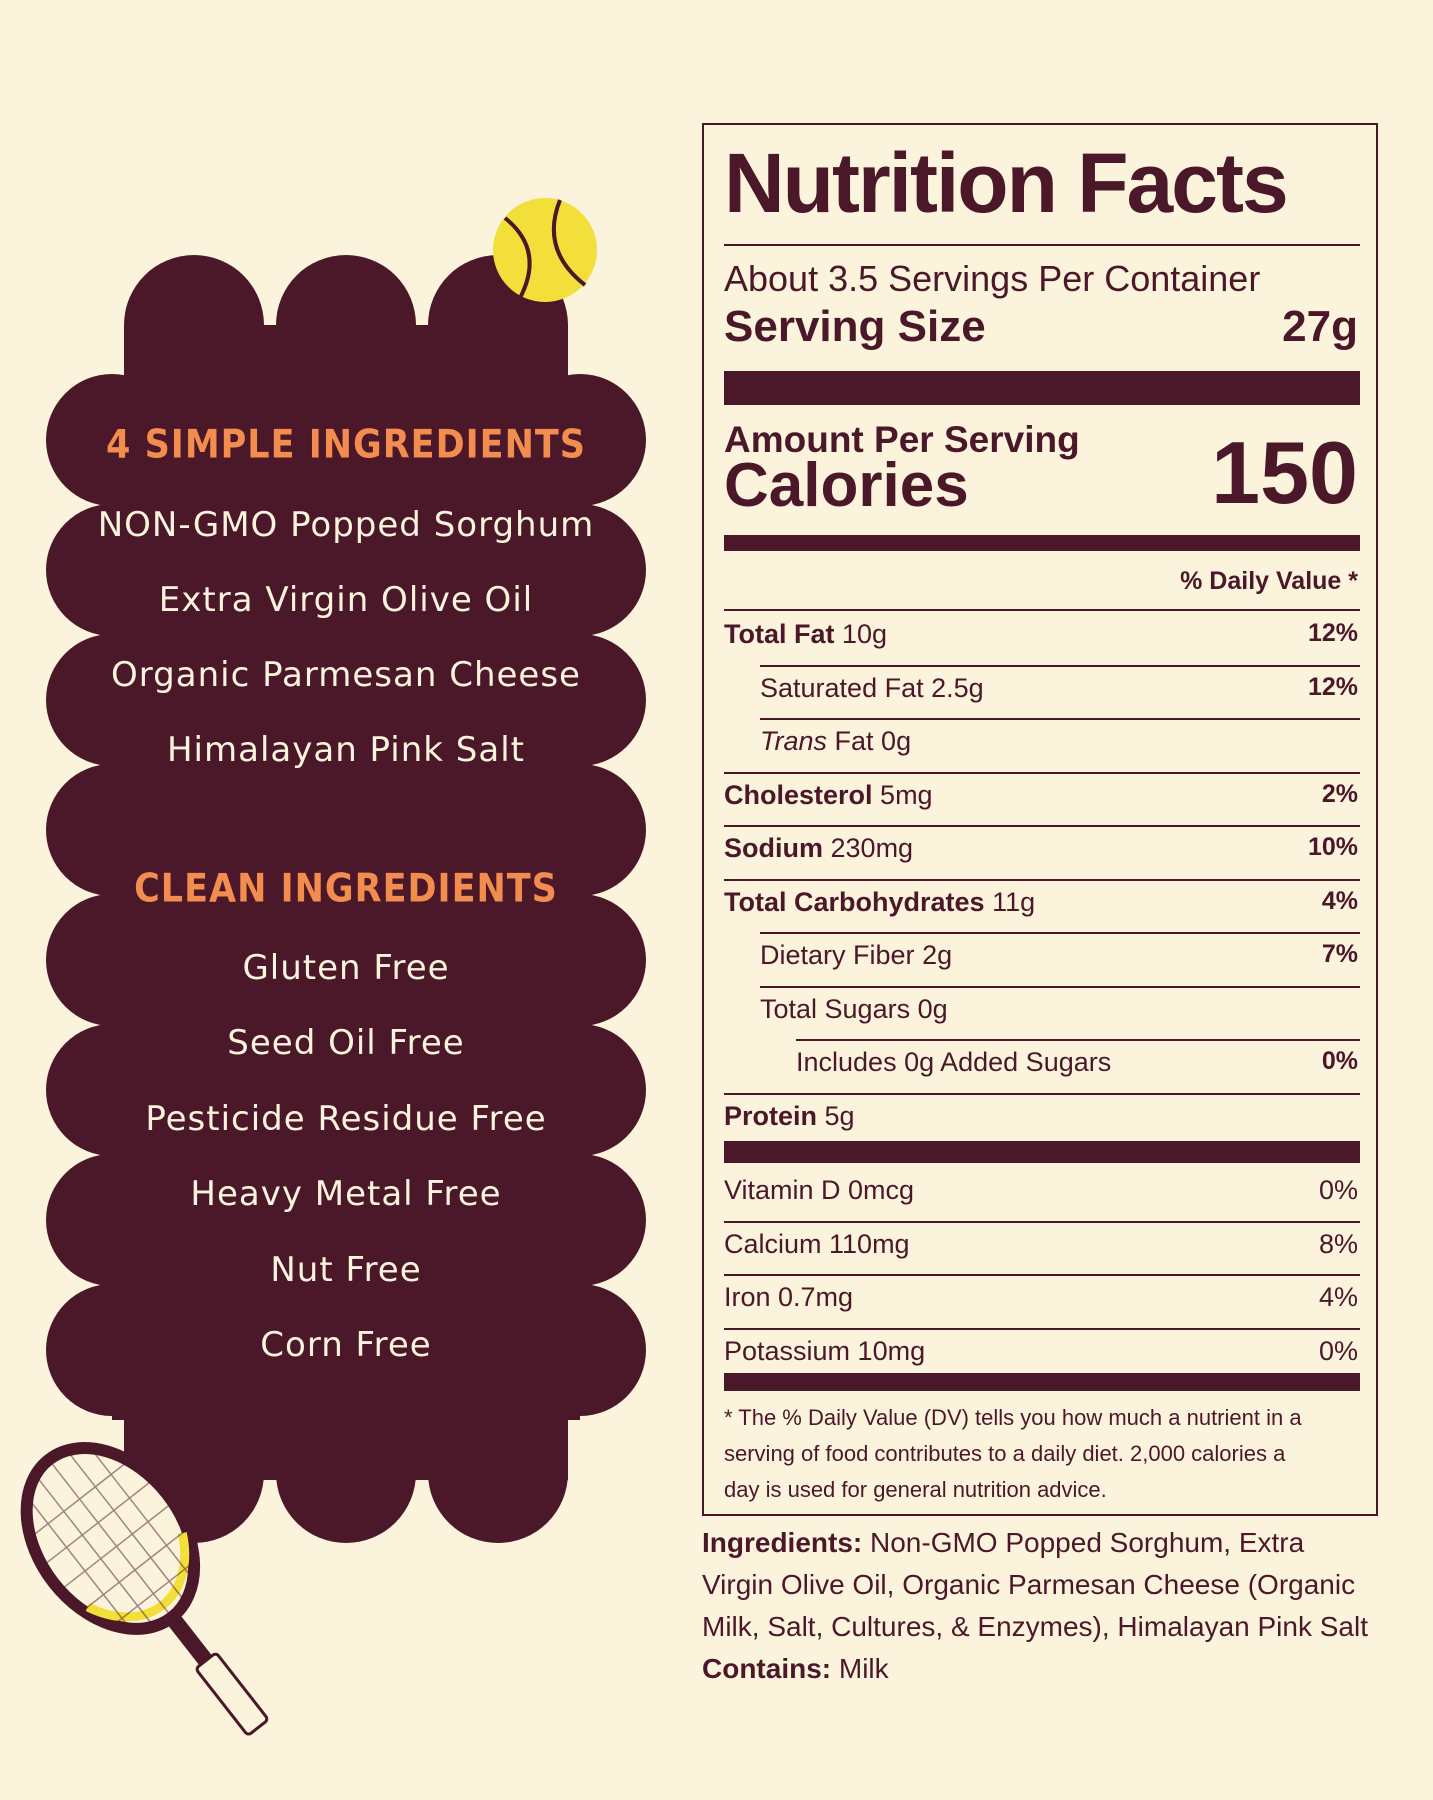 The width and height of the screenshot is (1433, 1800). I want to click on vitamin-row: Potassium 10mg, so click(825, 1350).